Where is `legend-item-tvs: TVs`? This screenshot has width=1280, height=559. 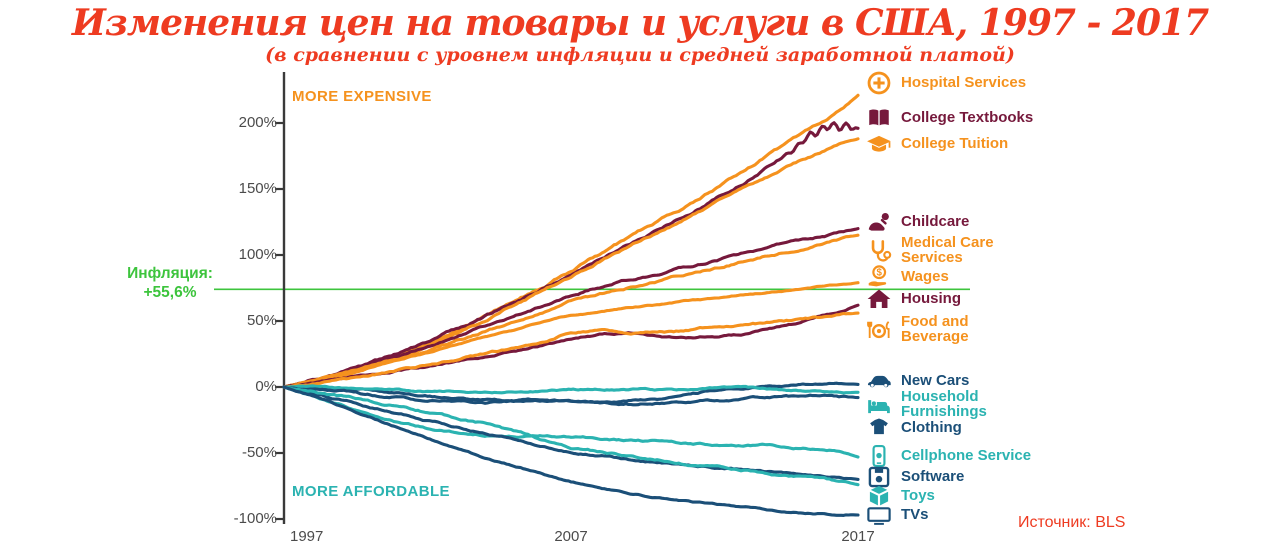
legend-item-tvs: TVs is located at coordinates (897, 515).